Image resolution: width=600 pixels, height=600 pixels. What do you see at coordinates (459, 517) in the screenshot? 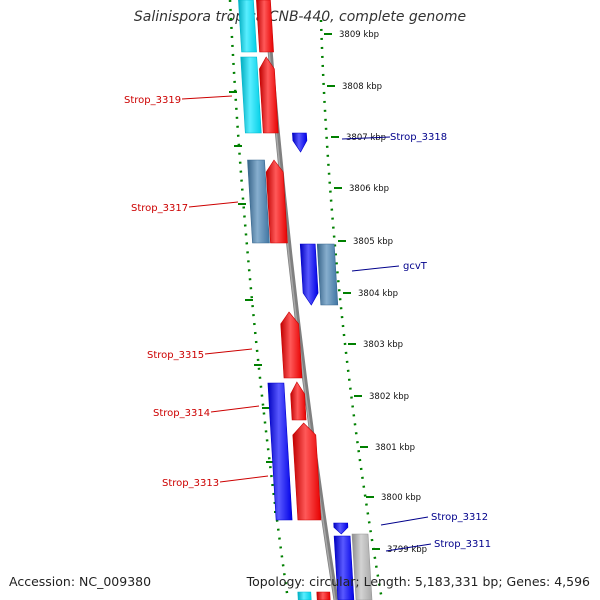
I see `gene-label-7: Strop_3312` at bounding box center [459, 517].